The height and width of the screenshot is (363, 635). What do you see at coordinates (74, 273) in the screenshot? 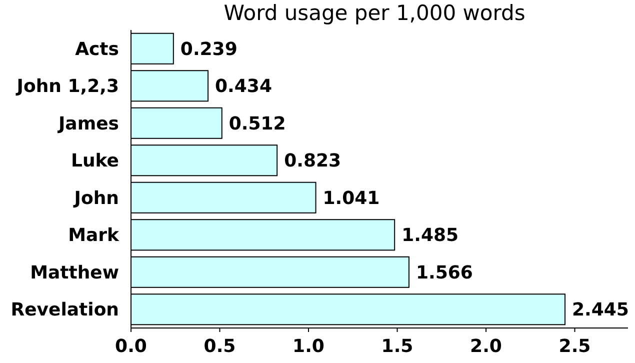
I see `y-tick-label: Matthew` at bounding box center [74, 273].